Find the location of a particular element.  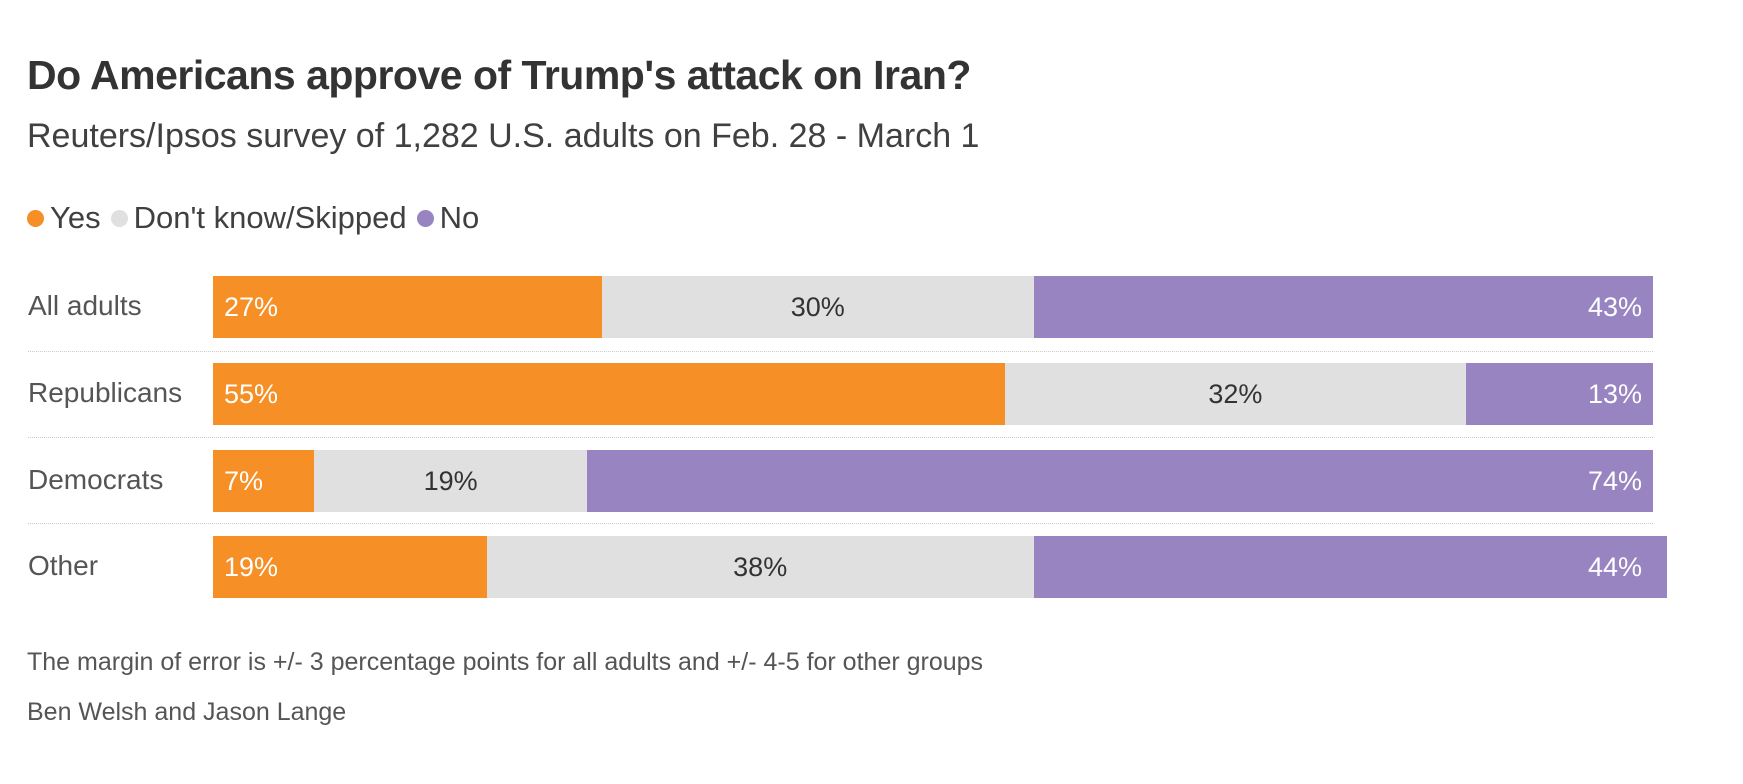

legend-item: No is located at coordinates (448, 218).